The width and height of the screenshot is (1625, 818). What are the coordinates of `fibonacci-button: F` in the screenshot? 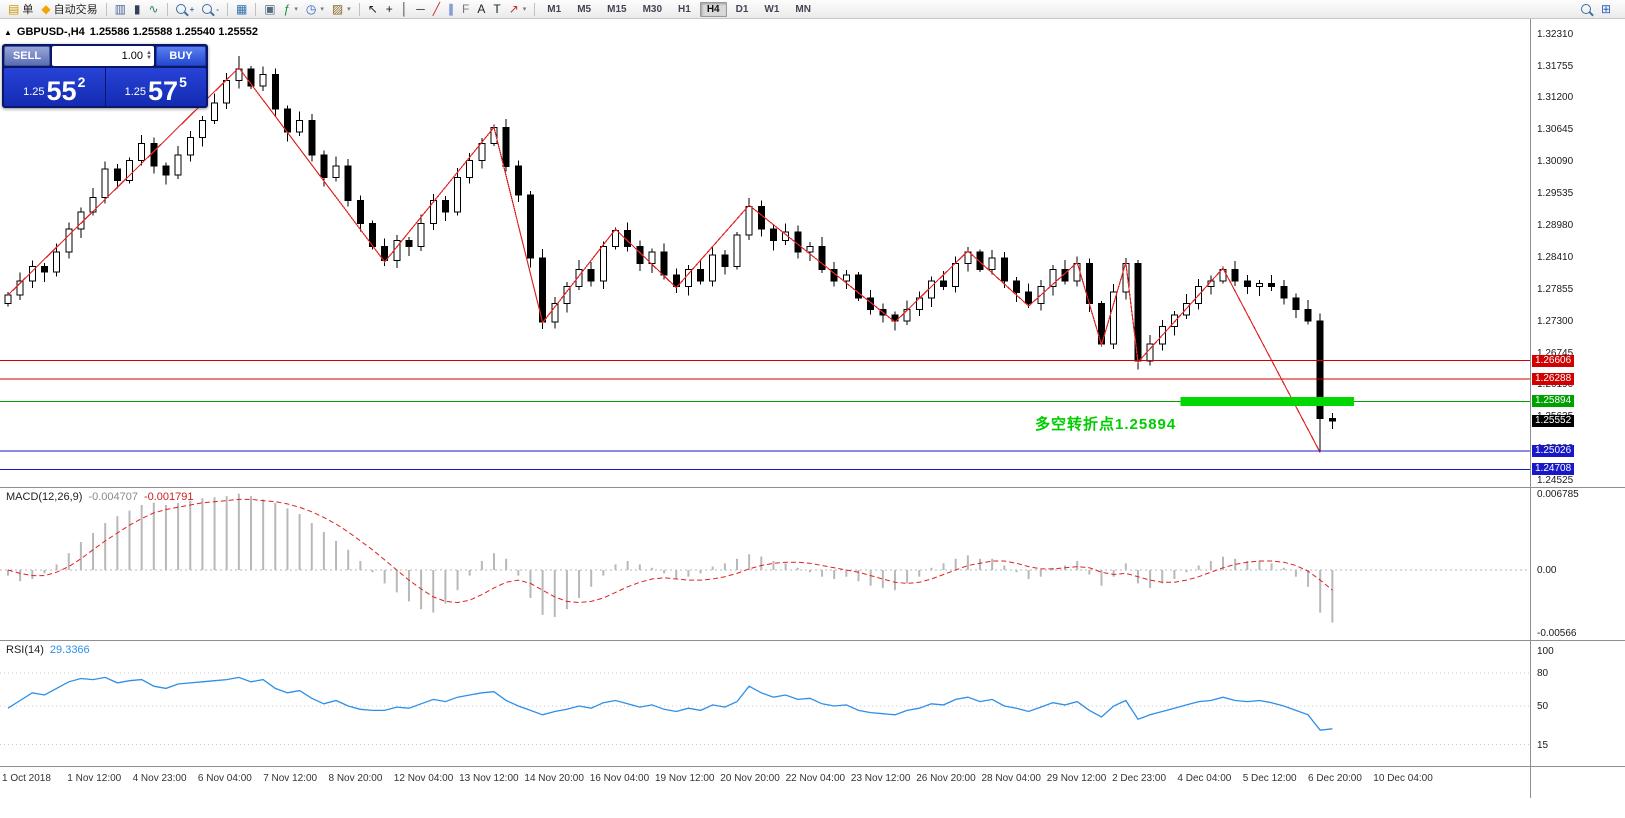 It's located at (465, 9).